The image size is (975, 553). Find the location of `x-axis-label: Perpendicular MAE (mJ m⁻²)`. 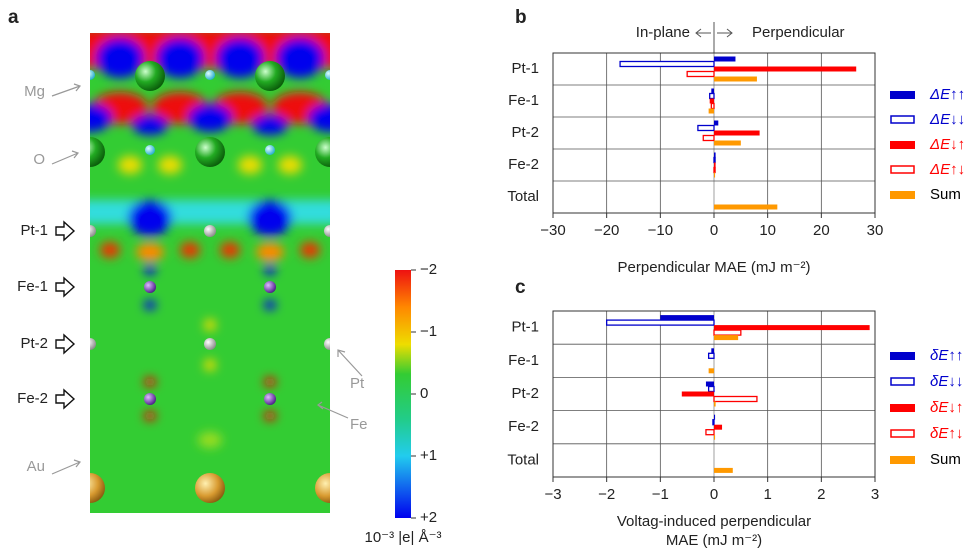

x-axis-label: Perpendicular MAE (mJ m⁻²) is located at coordinates (714, 267).